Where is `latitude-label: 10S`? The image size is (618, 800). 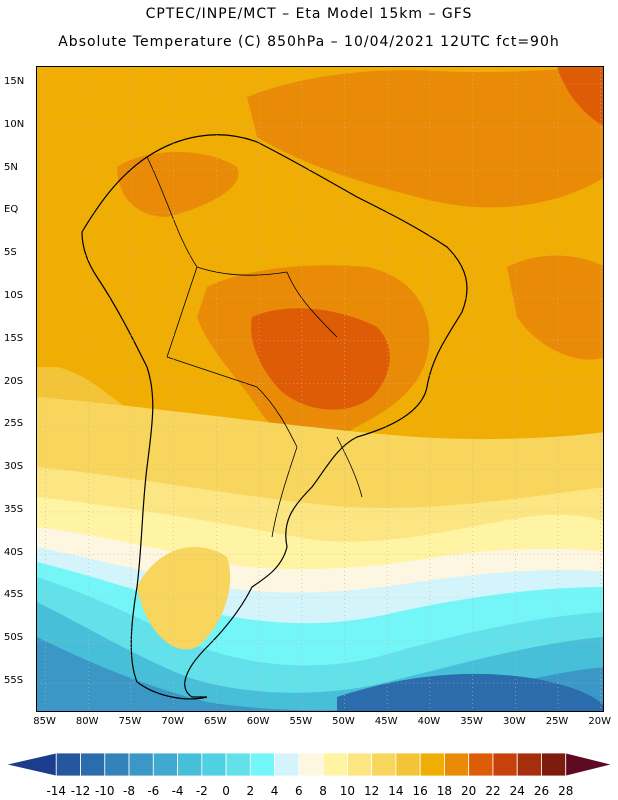 latitude-label: 10S is located at coordinates (14, 296).